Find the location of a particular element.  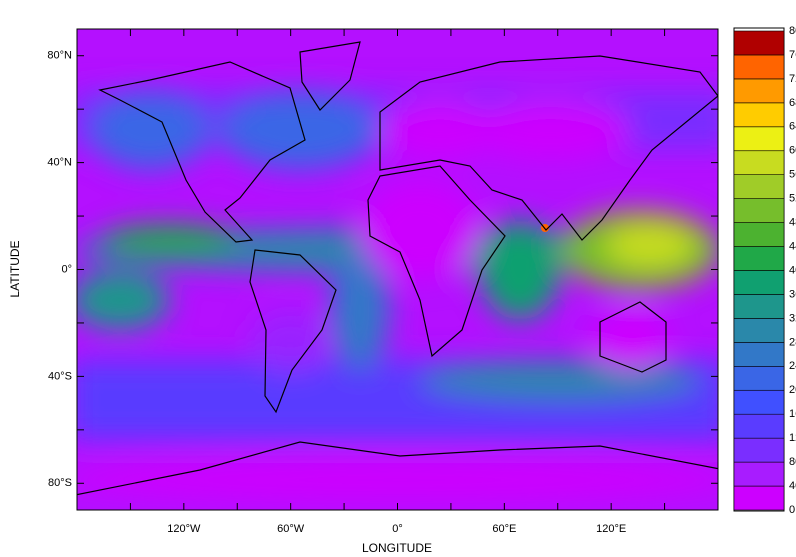

colorbar-label: 4800 is located at coordinates (792, 223).